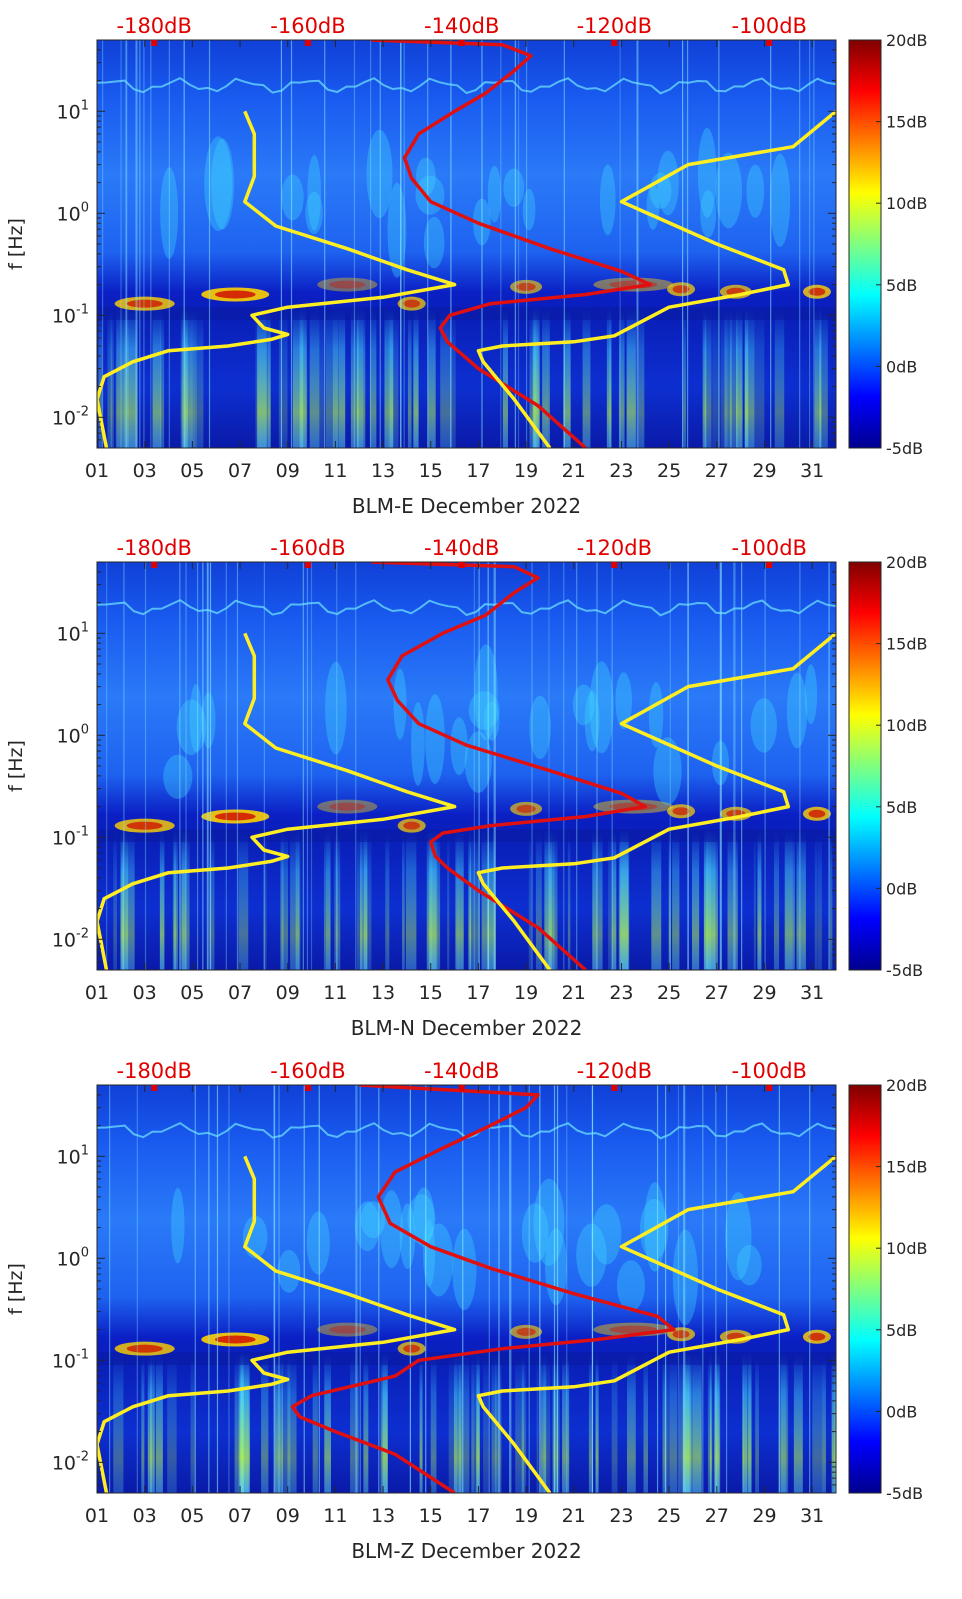 The image size is (962, 1599). Describe the element at coordinates (85, 627) in the screenshot. I see `y-tick-exponent: 1` at that location.